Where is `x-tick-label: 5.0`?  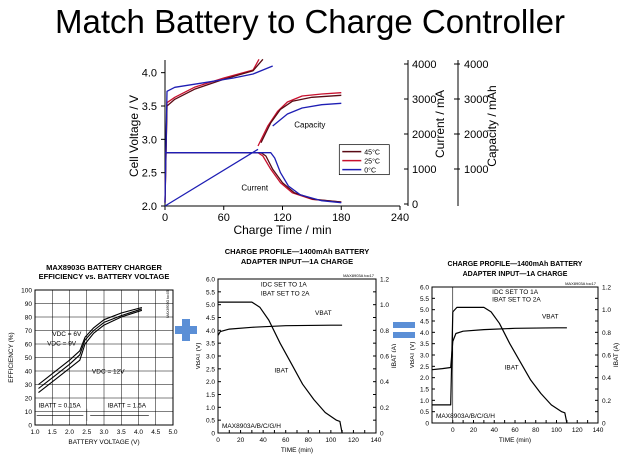 x-tick-label: 5.0 is located at coordinates (172, 432).